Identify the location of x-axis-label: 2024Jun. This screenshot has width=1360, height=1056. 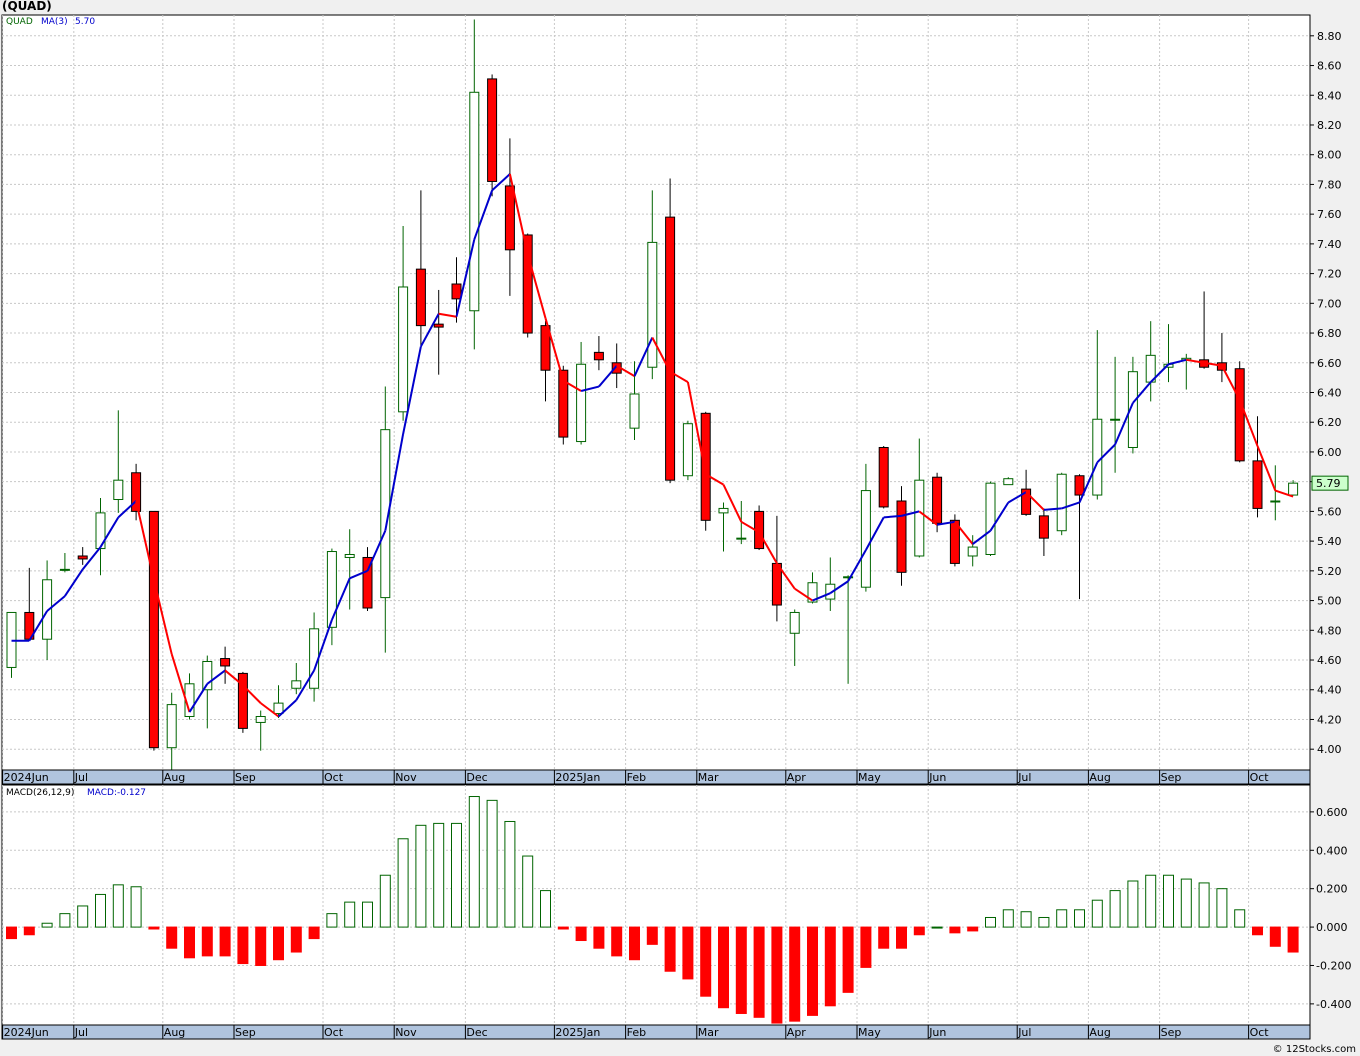
(26, 1032).